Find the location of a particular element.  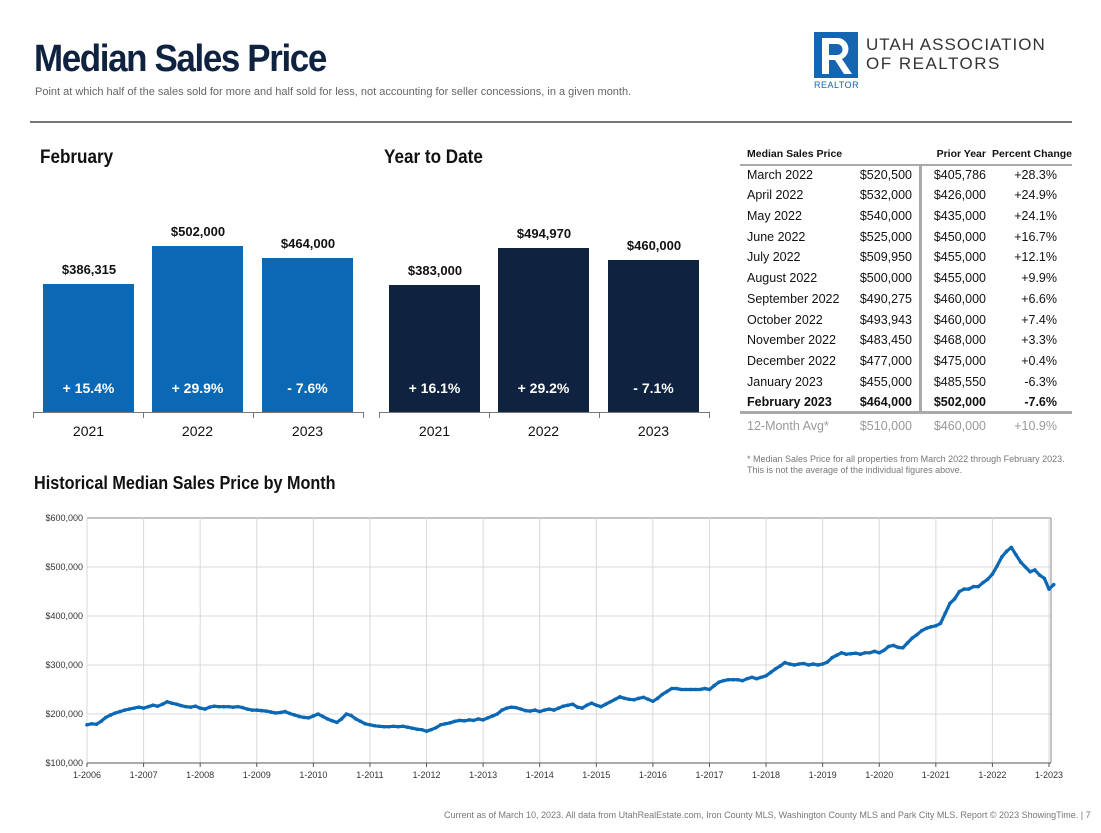

x-tick-label: 1-2011 is located at coordinates (369, 775).